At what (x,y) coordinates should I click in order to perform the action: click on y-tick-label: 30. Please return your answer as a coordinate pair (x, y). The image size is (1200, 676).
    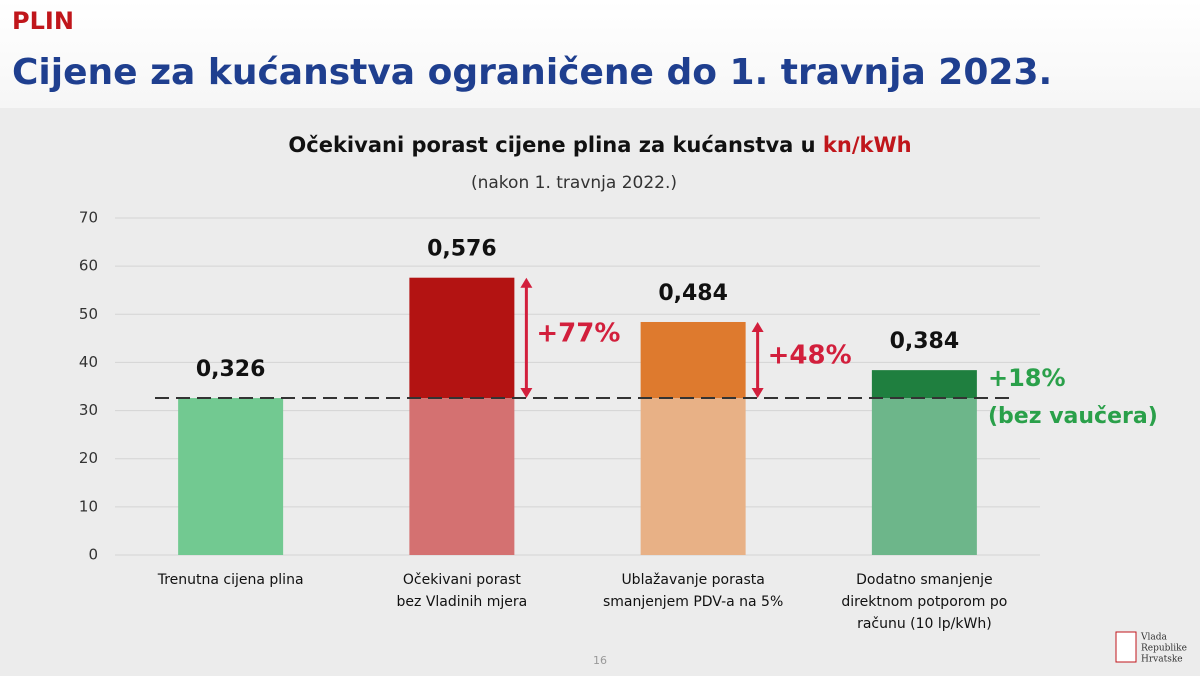
    Looking at the image, I should click on (88, 410).